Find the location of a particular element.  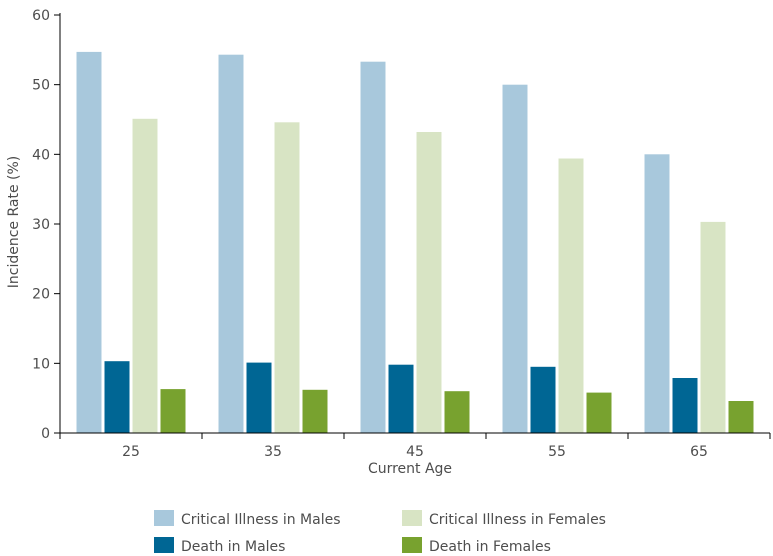

y-tick-label: 60 is located at coordinates (41, 16).